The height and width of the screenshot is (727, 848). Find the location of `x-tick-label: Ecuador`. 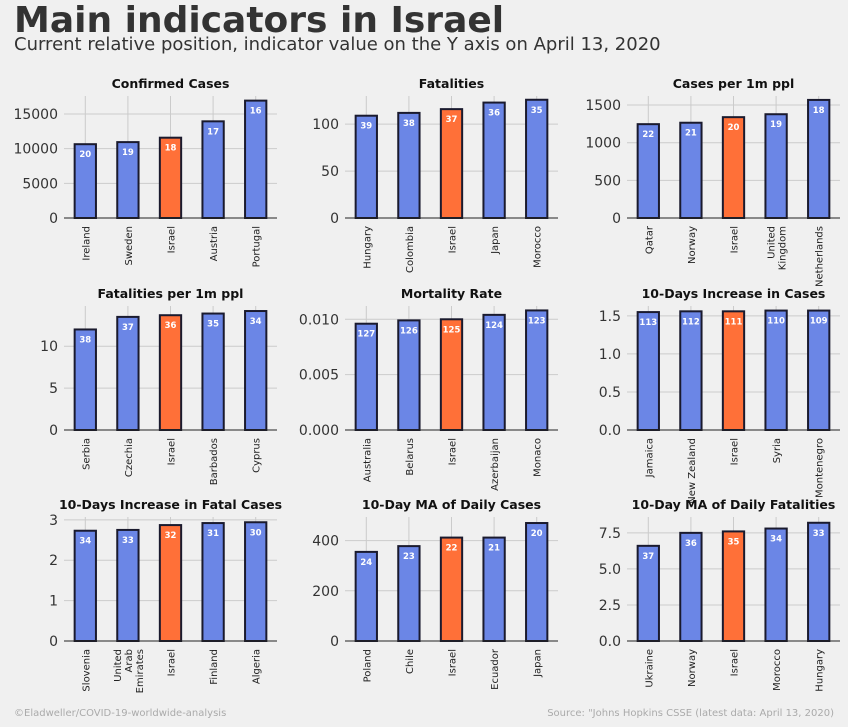

x-tick-label: Ecuador is located at coordinates (495, 669).